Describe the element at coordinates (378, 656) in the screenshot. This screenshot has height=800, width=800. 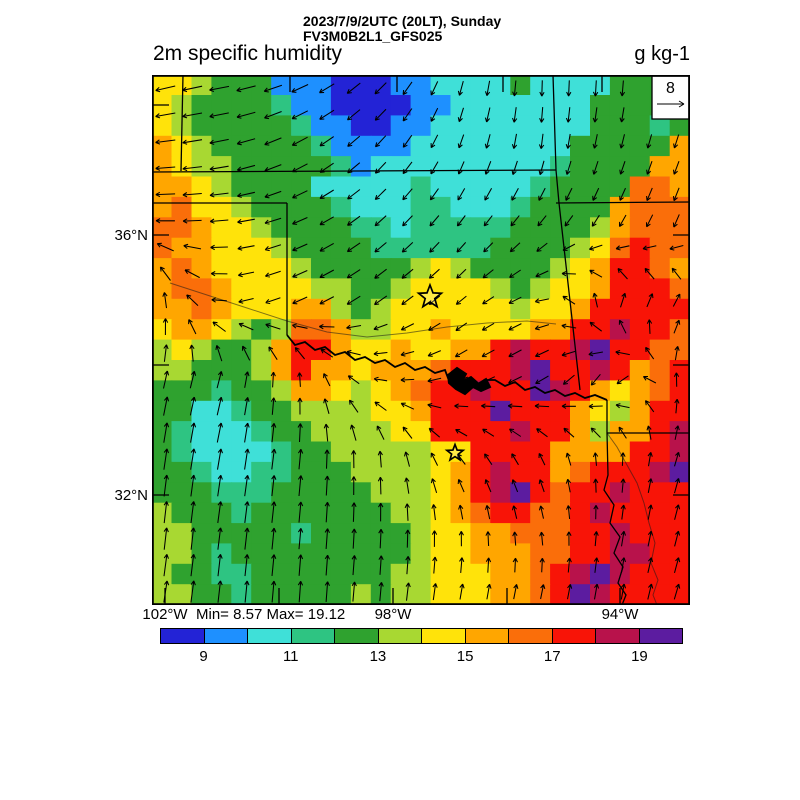
I see `colorbar-tick-label: 13` at that location.